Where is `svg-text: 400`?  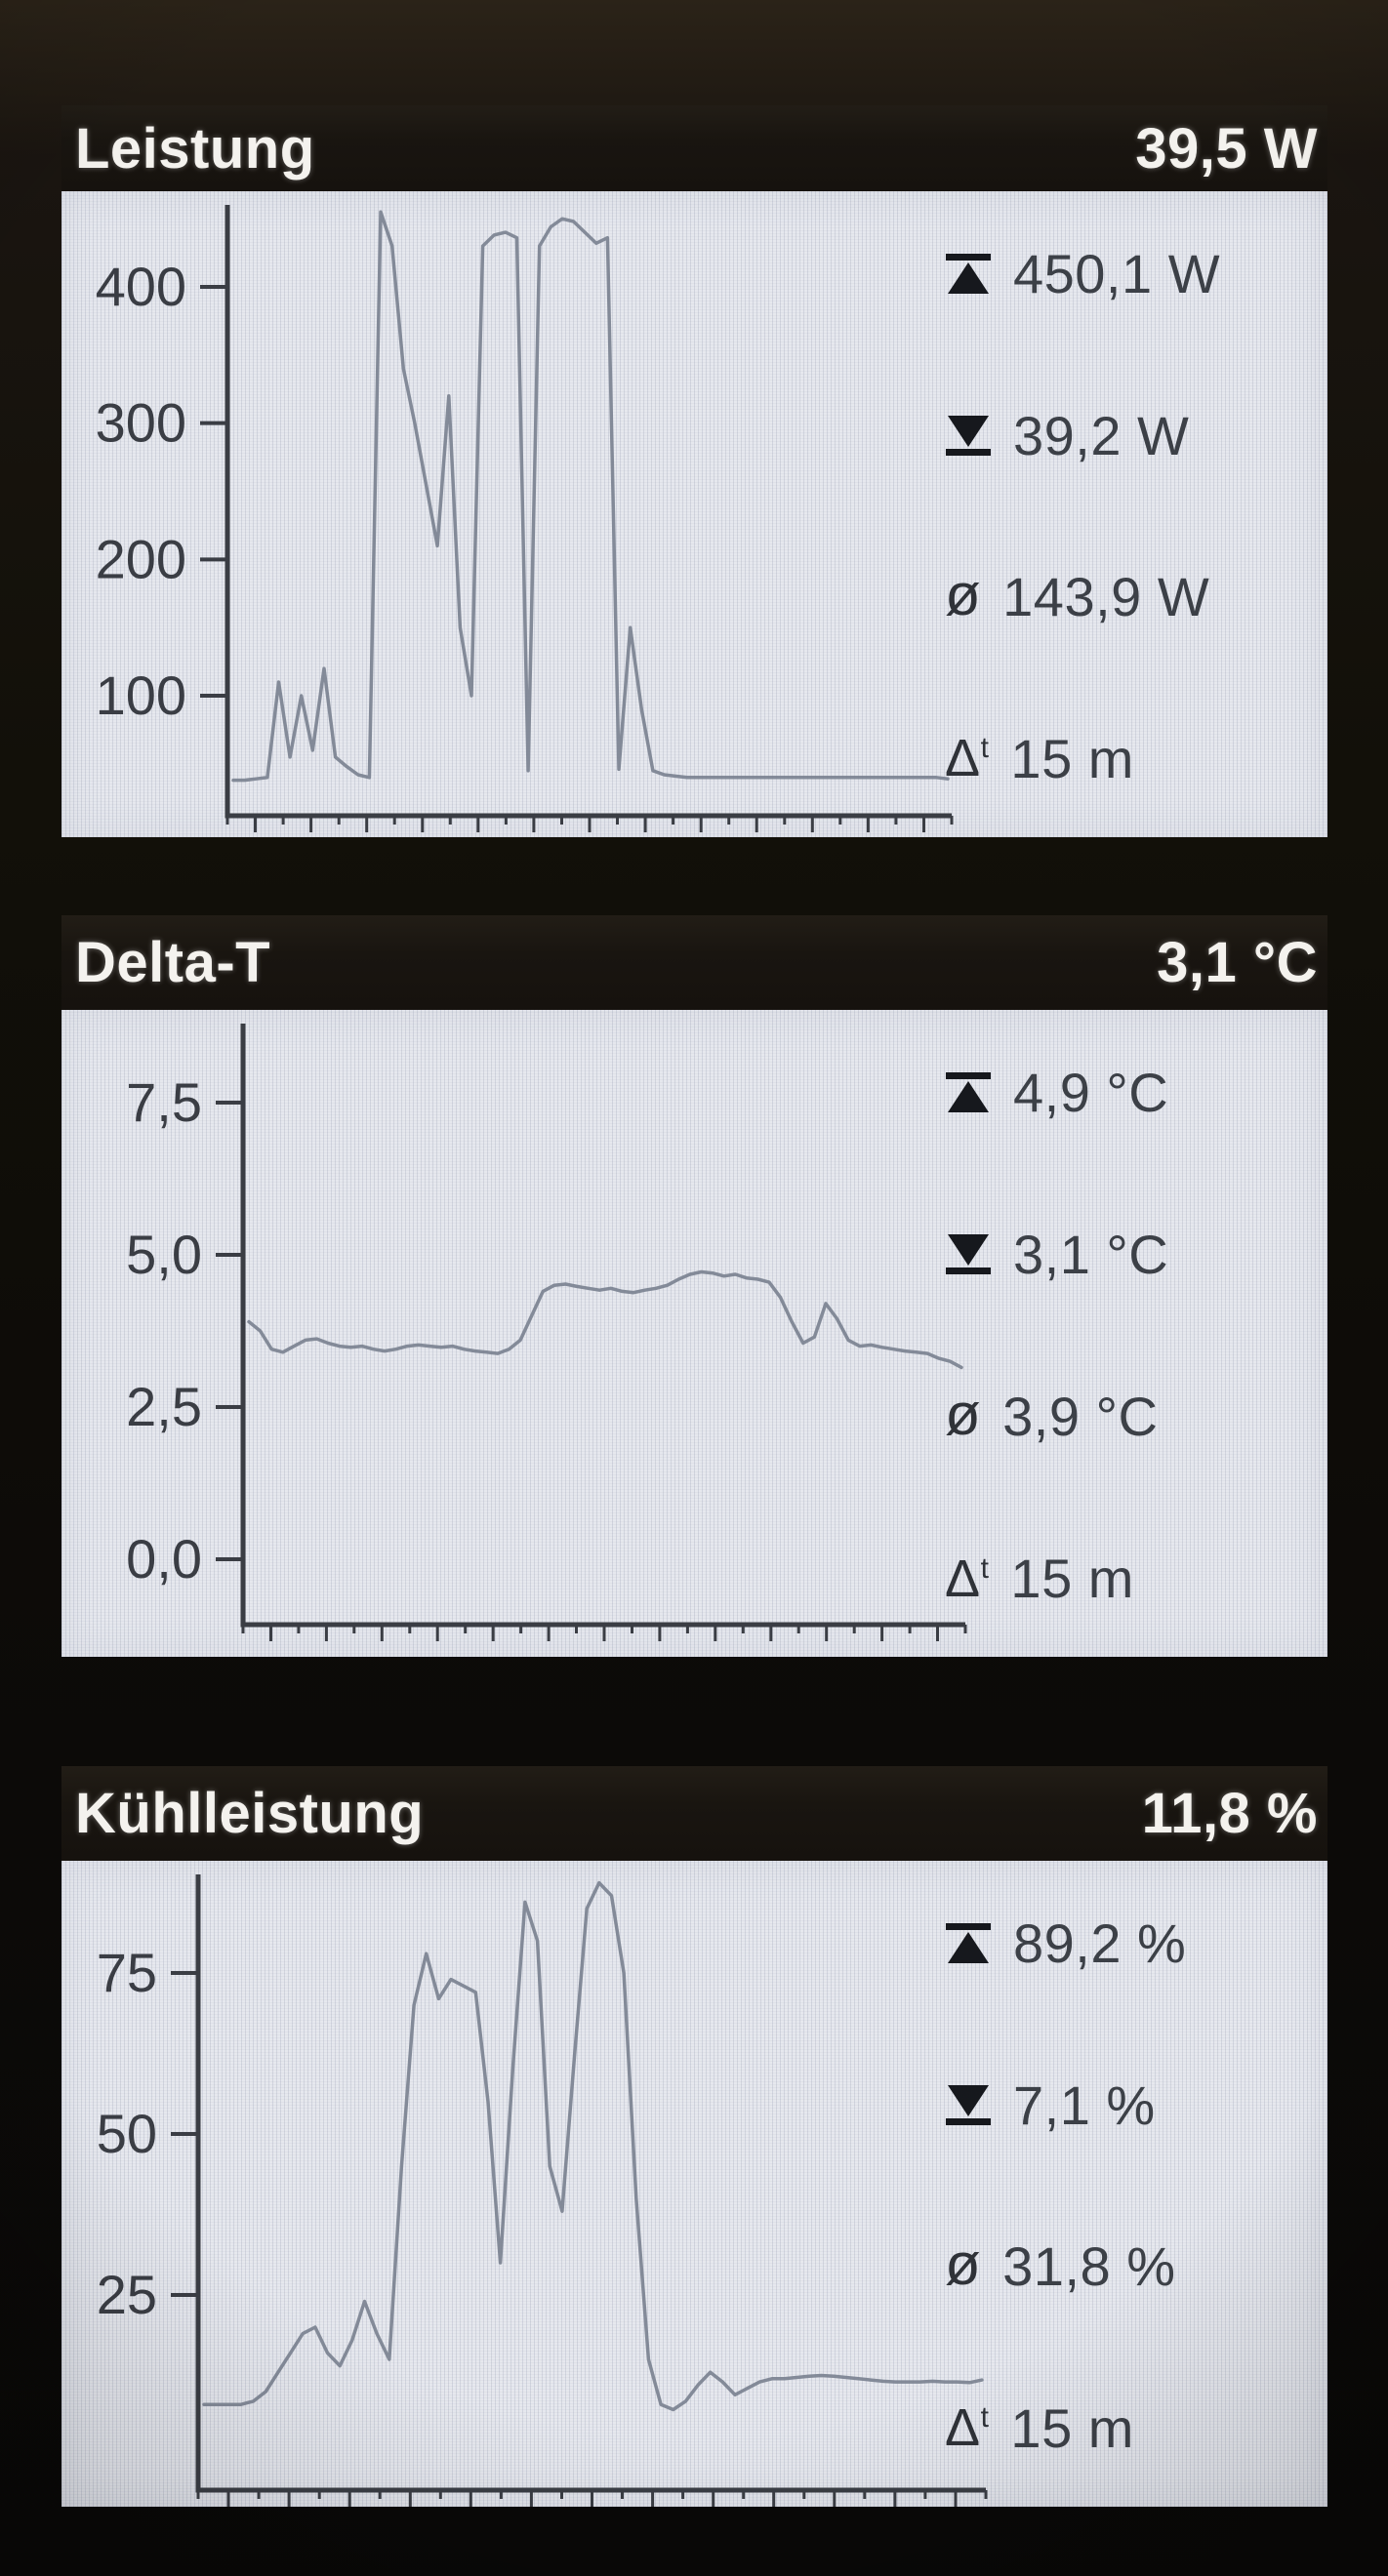
svg-text: 400 is located at coordinates (141, 286).